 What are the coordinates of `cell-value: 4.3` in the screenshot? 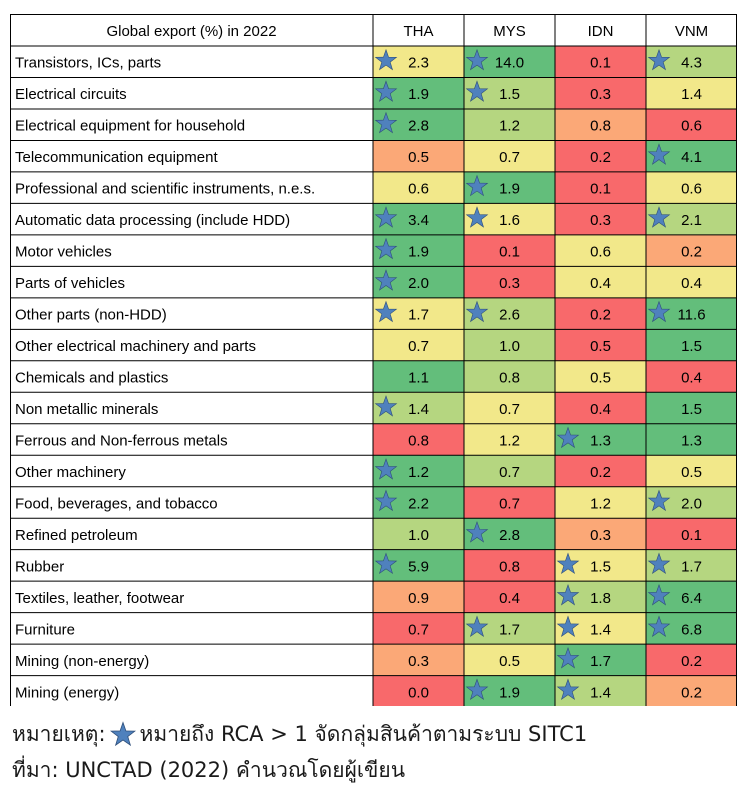 It's located at (691, 63).